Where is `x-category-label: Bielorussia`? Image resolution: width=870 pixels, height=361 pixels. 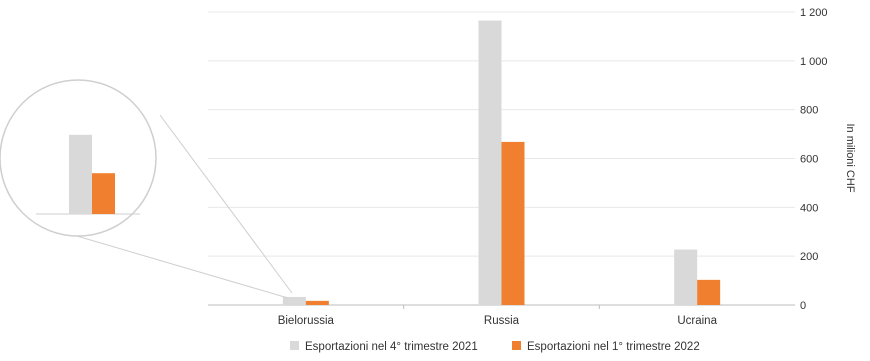
x-category-label: Bielorussia is located at coordinates (306, 321).